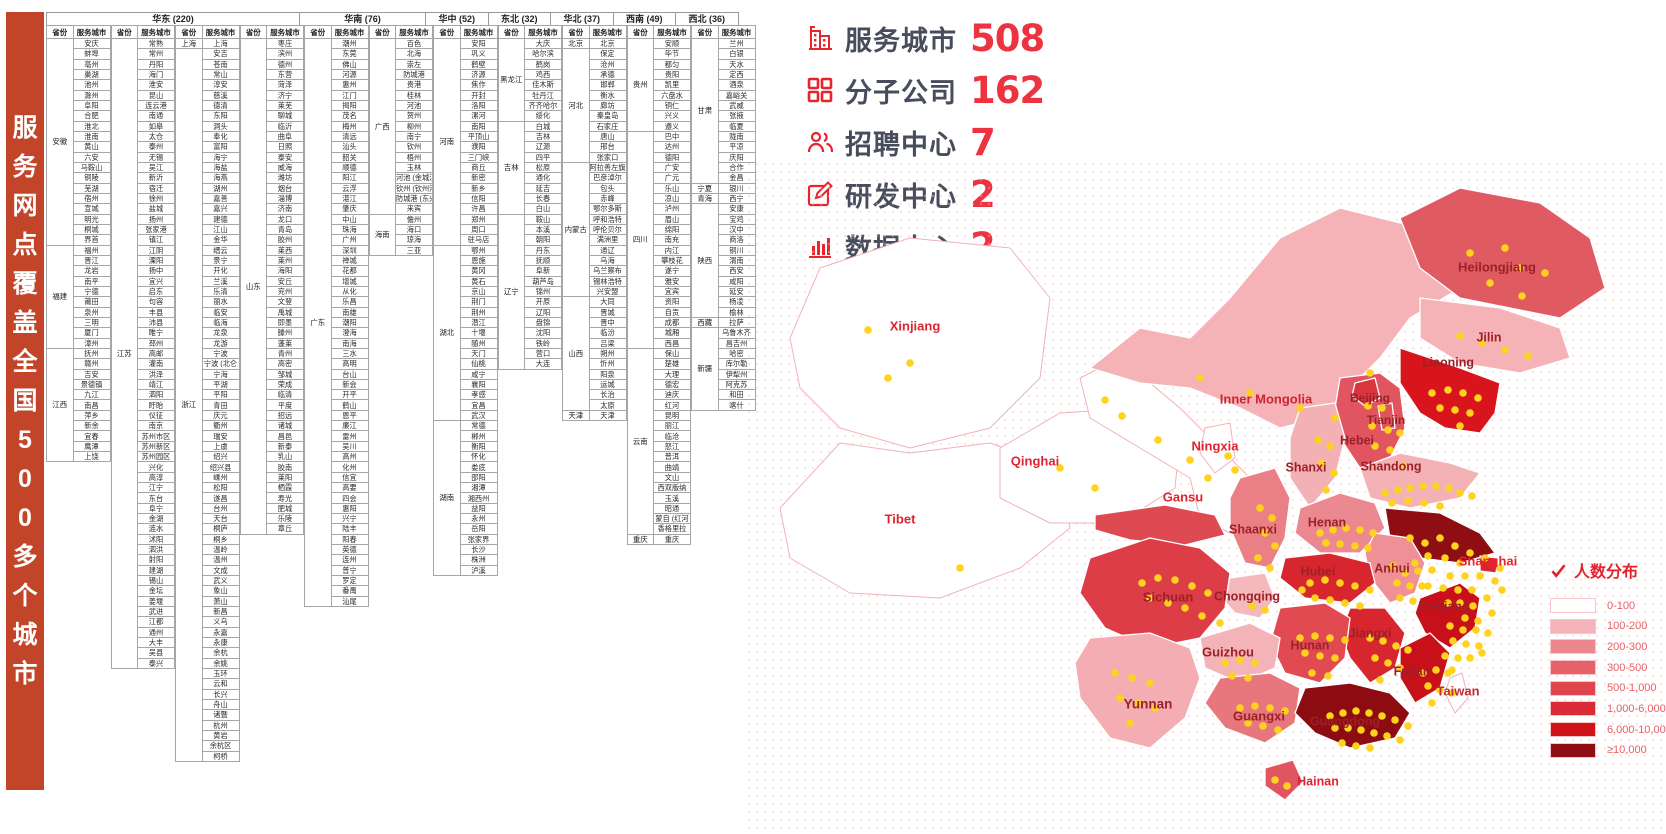  I want to click on city-cell: 韶关, so click(349, 157).